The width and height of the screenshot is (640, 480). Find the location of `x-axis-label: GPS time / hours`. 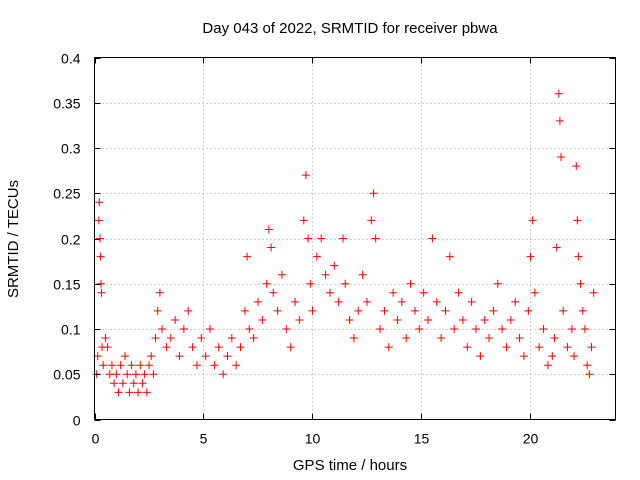

x-axis-label: GPS time / hours is located at coordinates (350, 465).